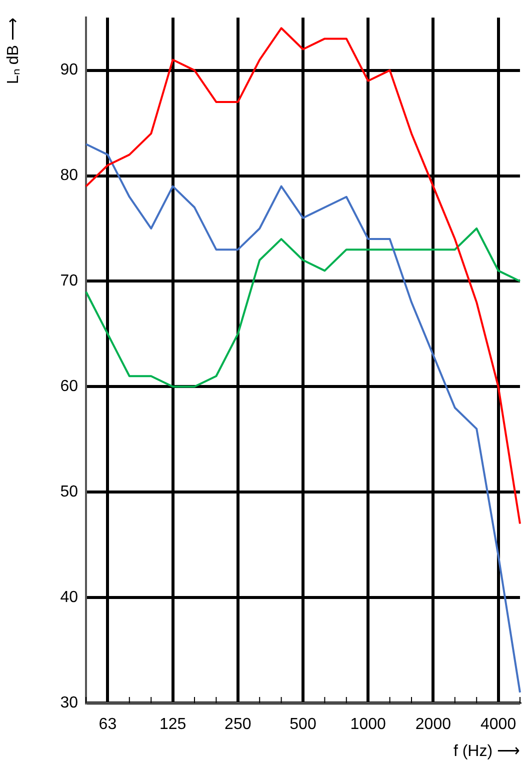 The width and height of the screenshot is (532, 765). I want to click on y-tick-label: 80, so click(69, 175).